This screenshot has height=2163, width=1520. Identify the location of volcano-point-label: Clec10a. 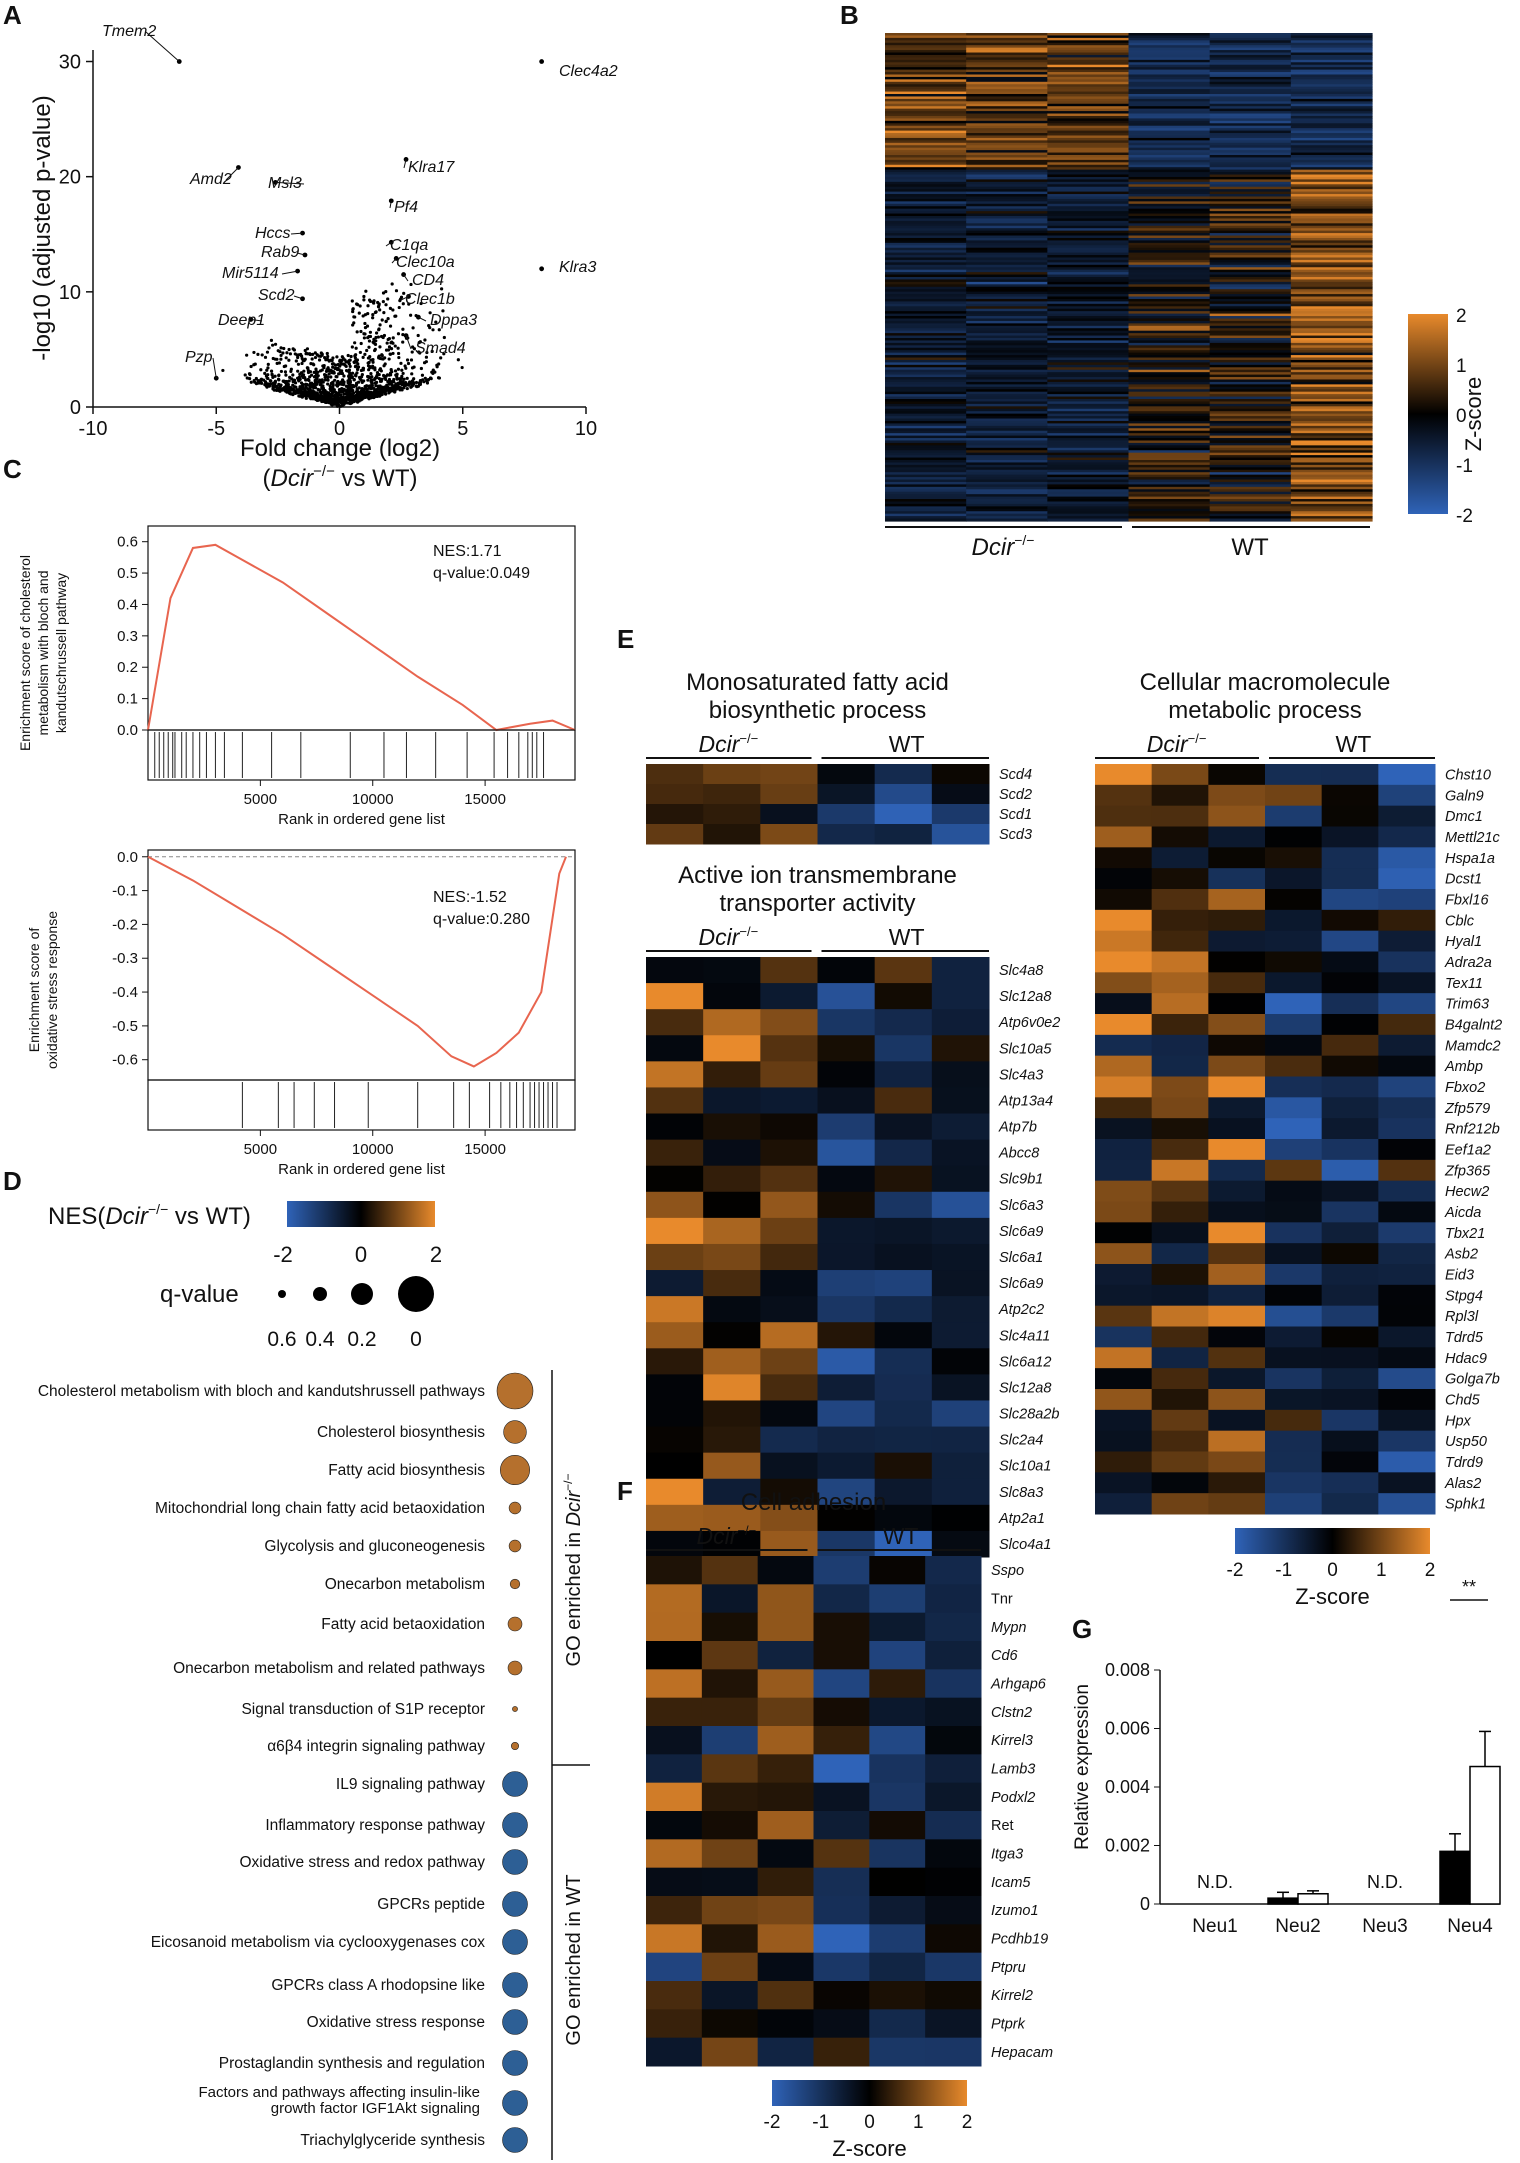
(425, 262).